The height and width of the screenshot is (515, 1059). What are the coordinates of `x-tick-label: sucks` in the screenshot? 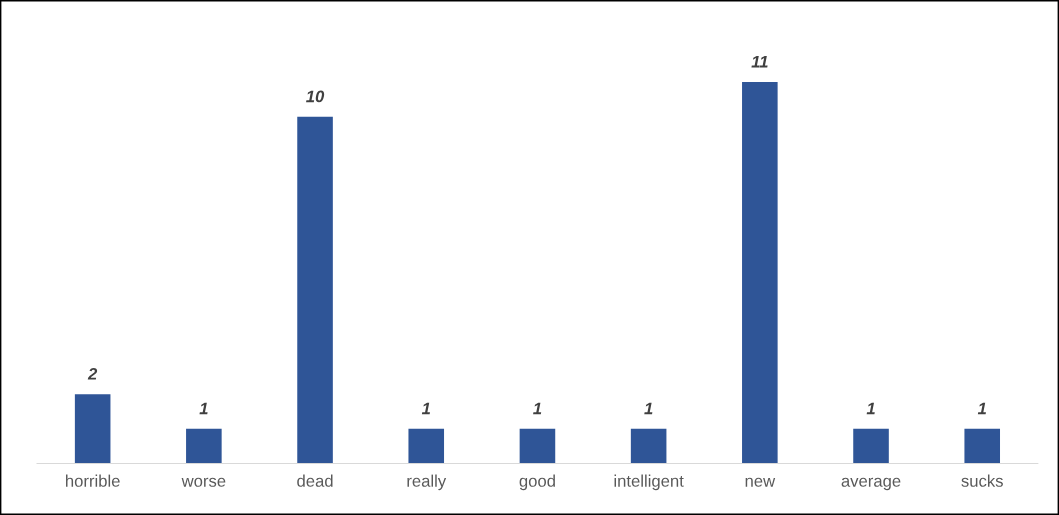 It's located at (982, 480).